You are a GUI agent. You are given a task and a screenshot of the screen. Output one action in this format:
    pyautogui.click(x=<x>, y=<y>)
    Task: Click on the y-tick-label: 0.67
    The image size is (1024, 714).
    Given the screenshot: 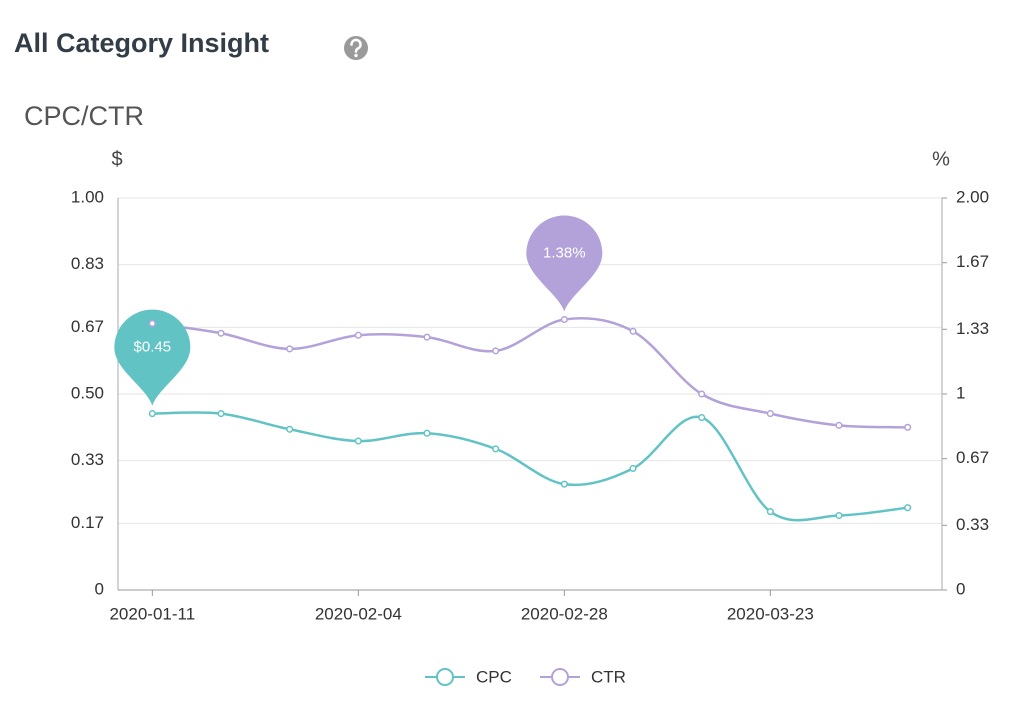 What is the action you would take?
    pyautogui.click(x=87, y=326)
    